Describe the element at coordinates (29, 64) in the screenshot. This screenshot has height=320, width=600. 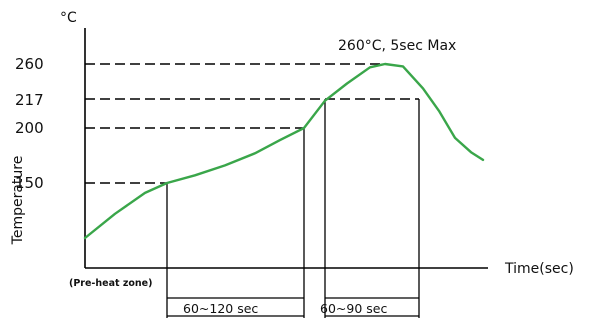
I see `y-tick-label-260: 260` at that location.